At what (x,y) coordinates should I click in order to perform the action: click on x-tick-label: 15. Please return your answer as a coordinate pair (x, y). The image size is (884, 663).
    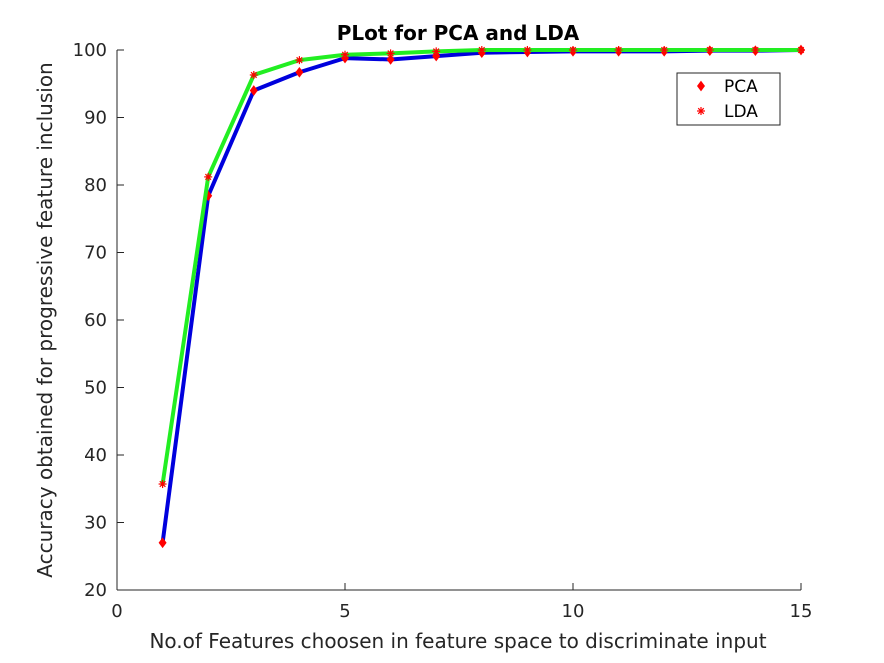
    Looking at the image, I should click on (801, 611).